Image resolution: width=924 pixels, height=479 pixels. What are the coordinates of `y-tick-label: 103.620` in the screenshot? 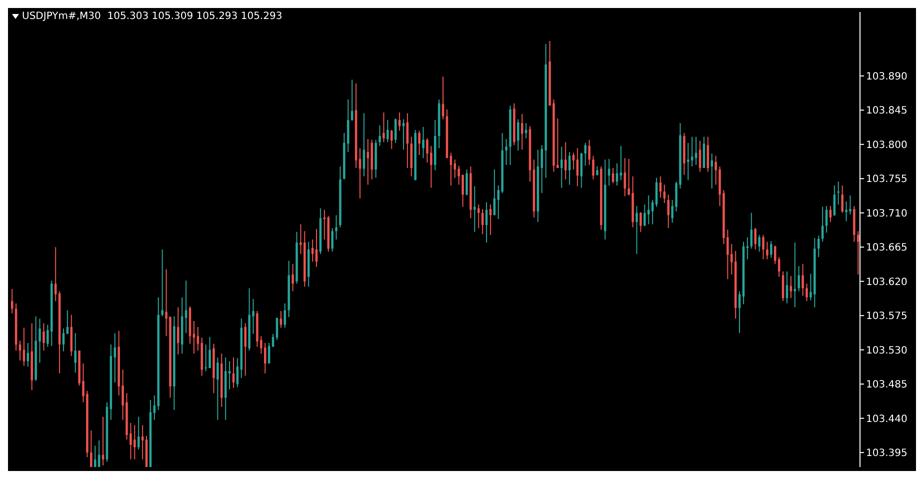 It's located at (887, 282).